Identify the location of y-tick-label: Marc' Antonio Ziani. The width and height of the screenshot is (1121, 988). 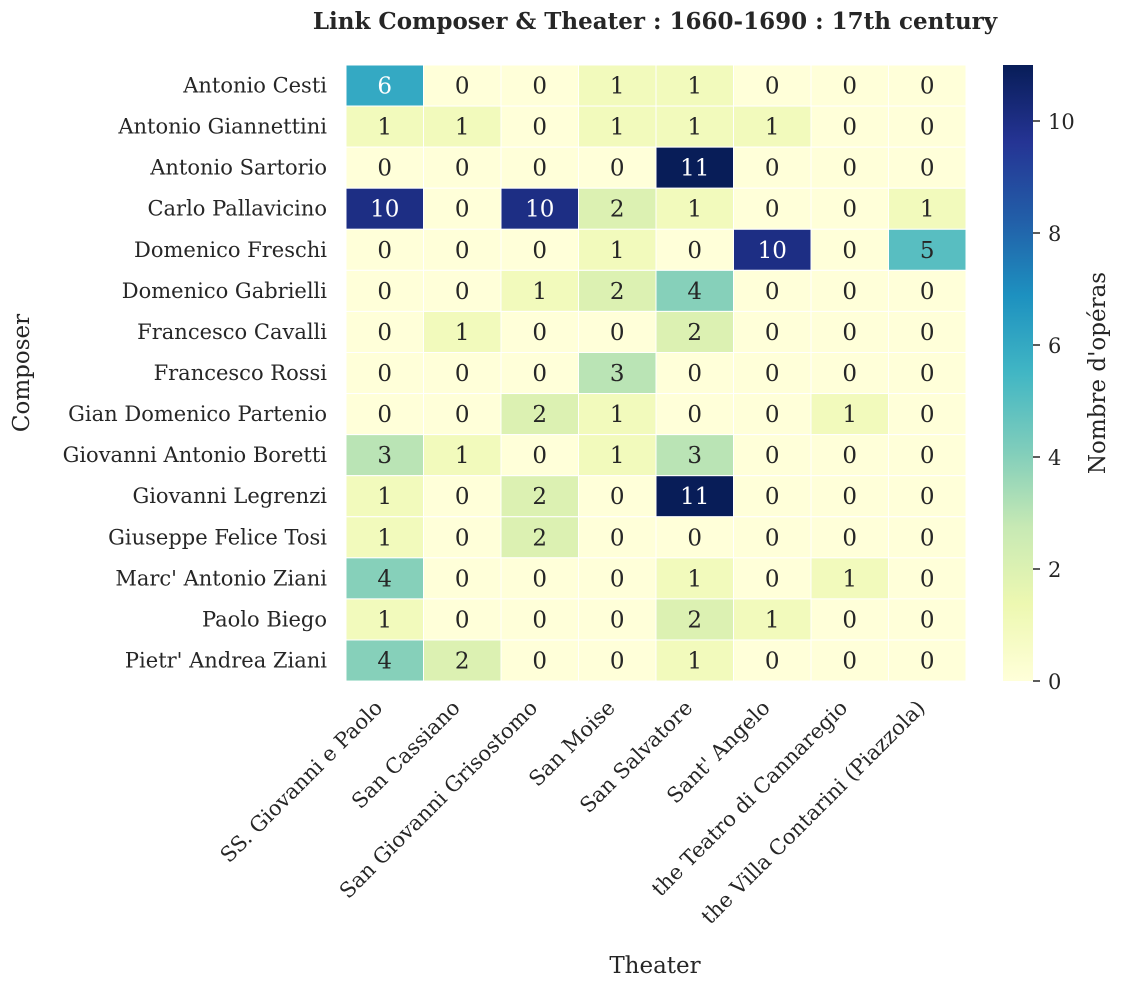
(221, 578).